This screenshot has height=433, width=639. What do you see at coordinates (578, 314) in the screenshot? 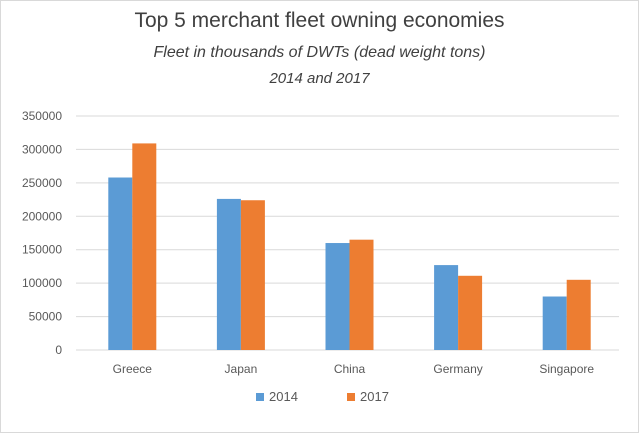
I see `bar-2017-singapore` at bounding box center [578, 314].